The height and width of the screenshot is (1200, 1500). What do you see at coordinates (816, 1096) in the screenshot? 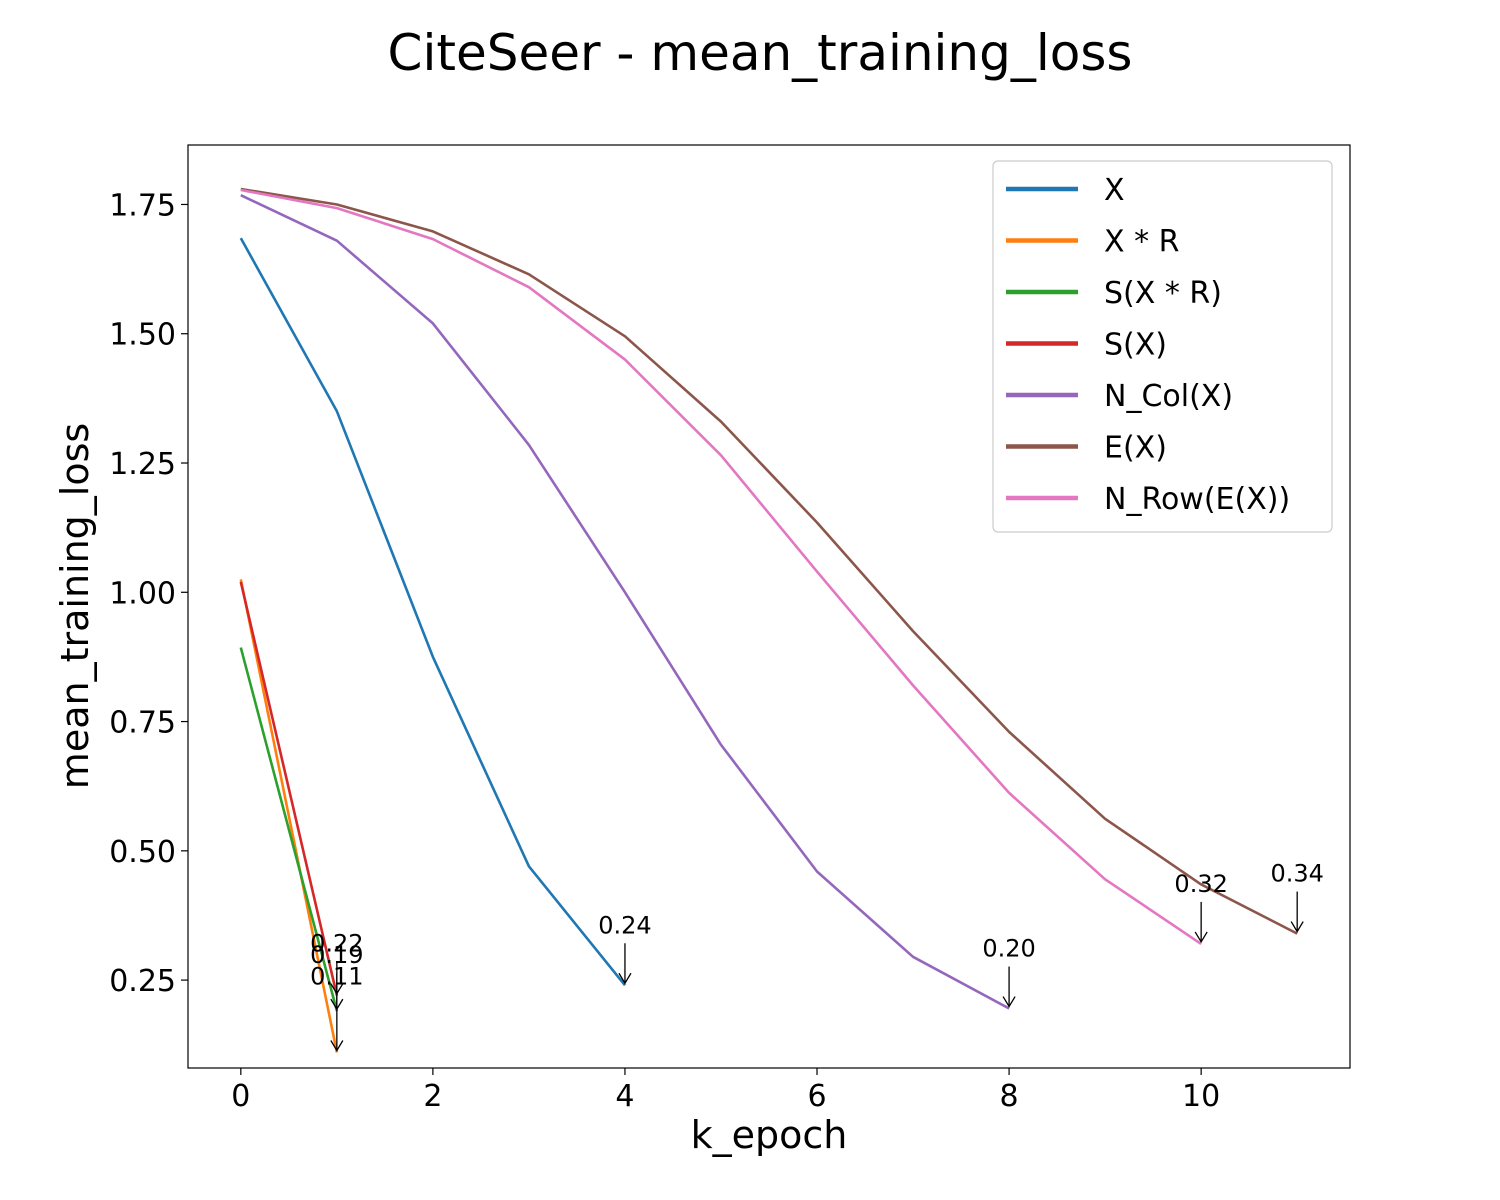
I see `x-tick-label: 6` at bounding box center [816, 1096].